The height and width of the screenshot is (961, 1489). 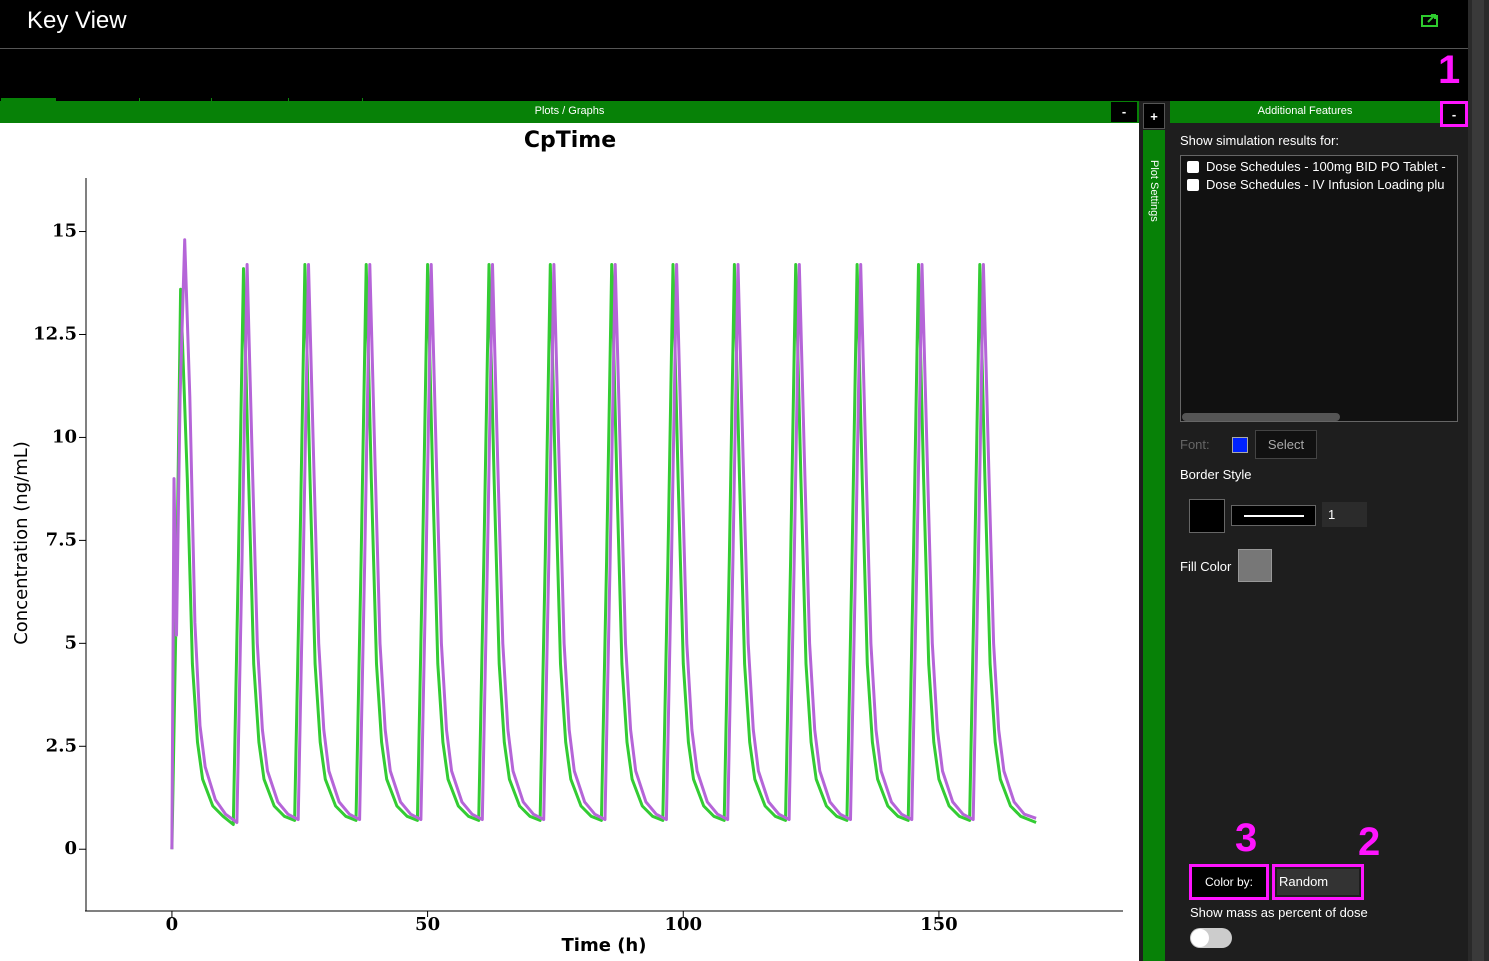 I want to click on toggle, so click(x=1211, y=938).